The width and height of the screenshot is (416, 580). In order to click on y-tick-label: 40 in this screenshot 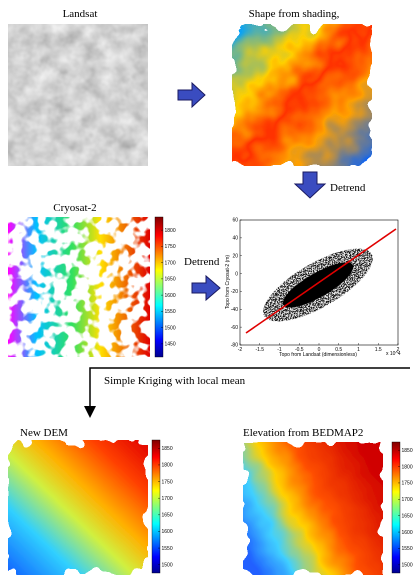, I will do `click(235, 239)`.